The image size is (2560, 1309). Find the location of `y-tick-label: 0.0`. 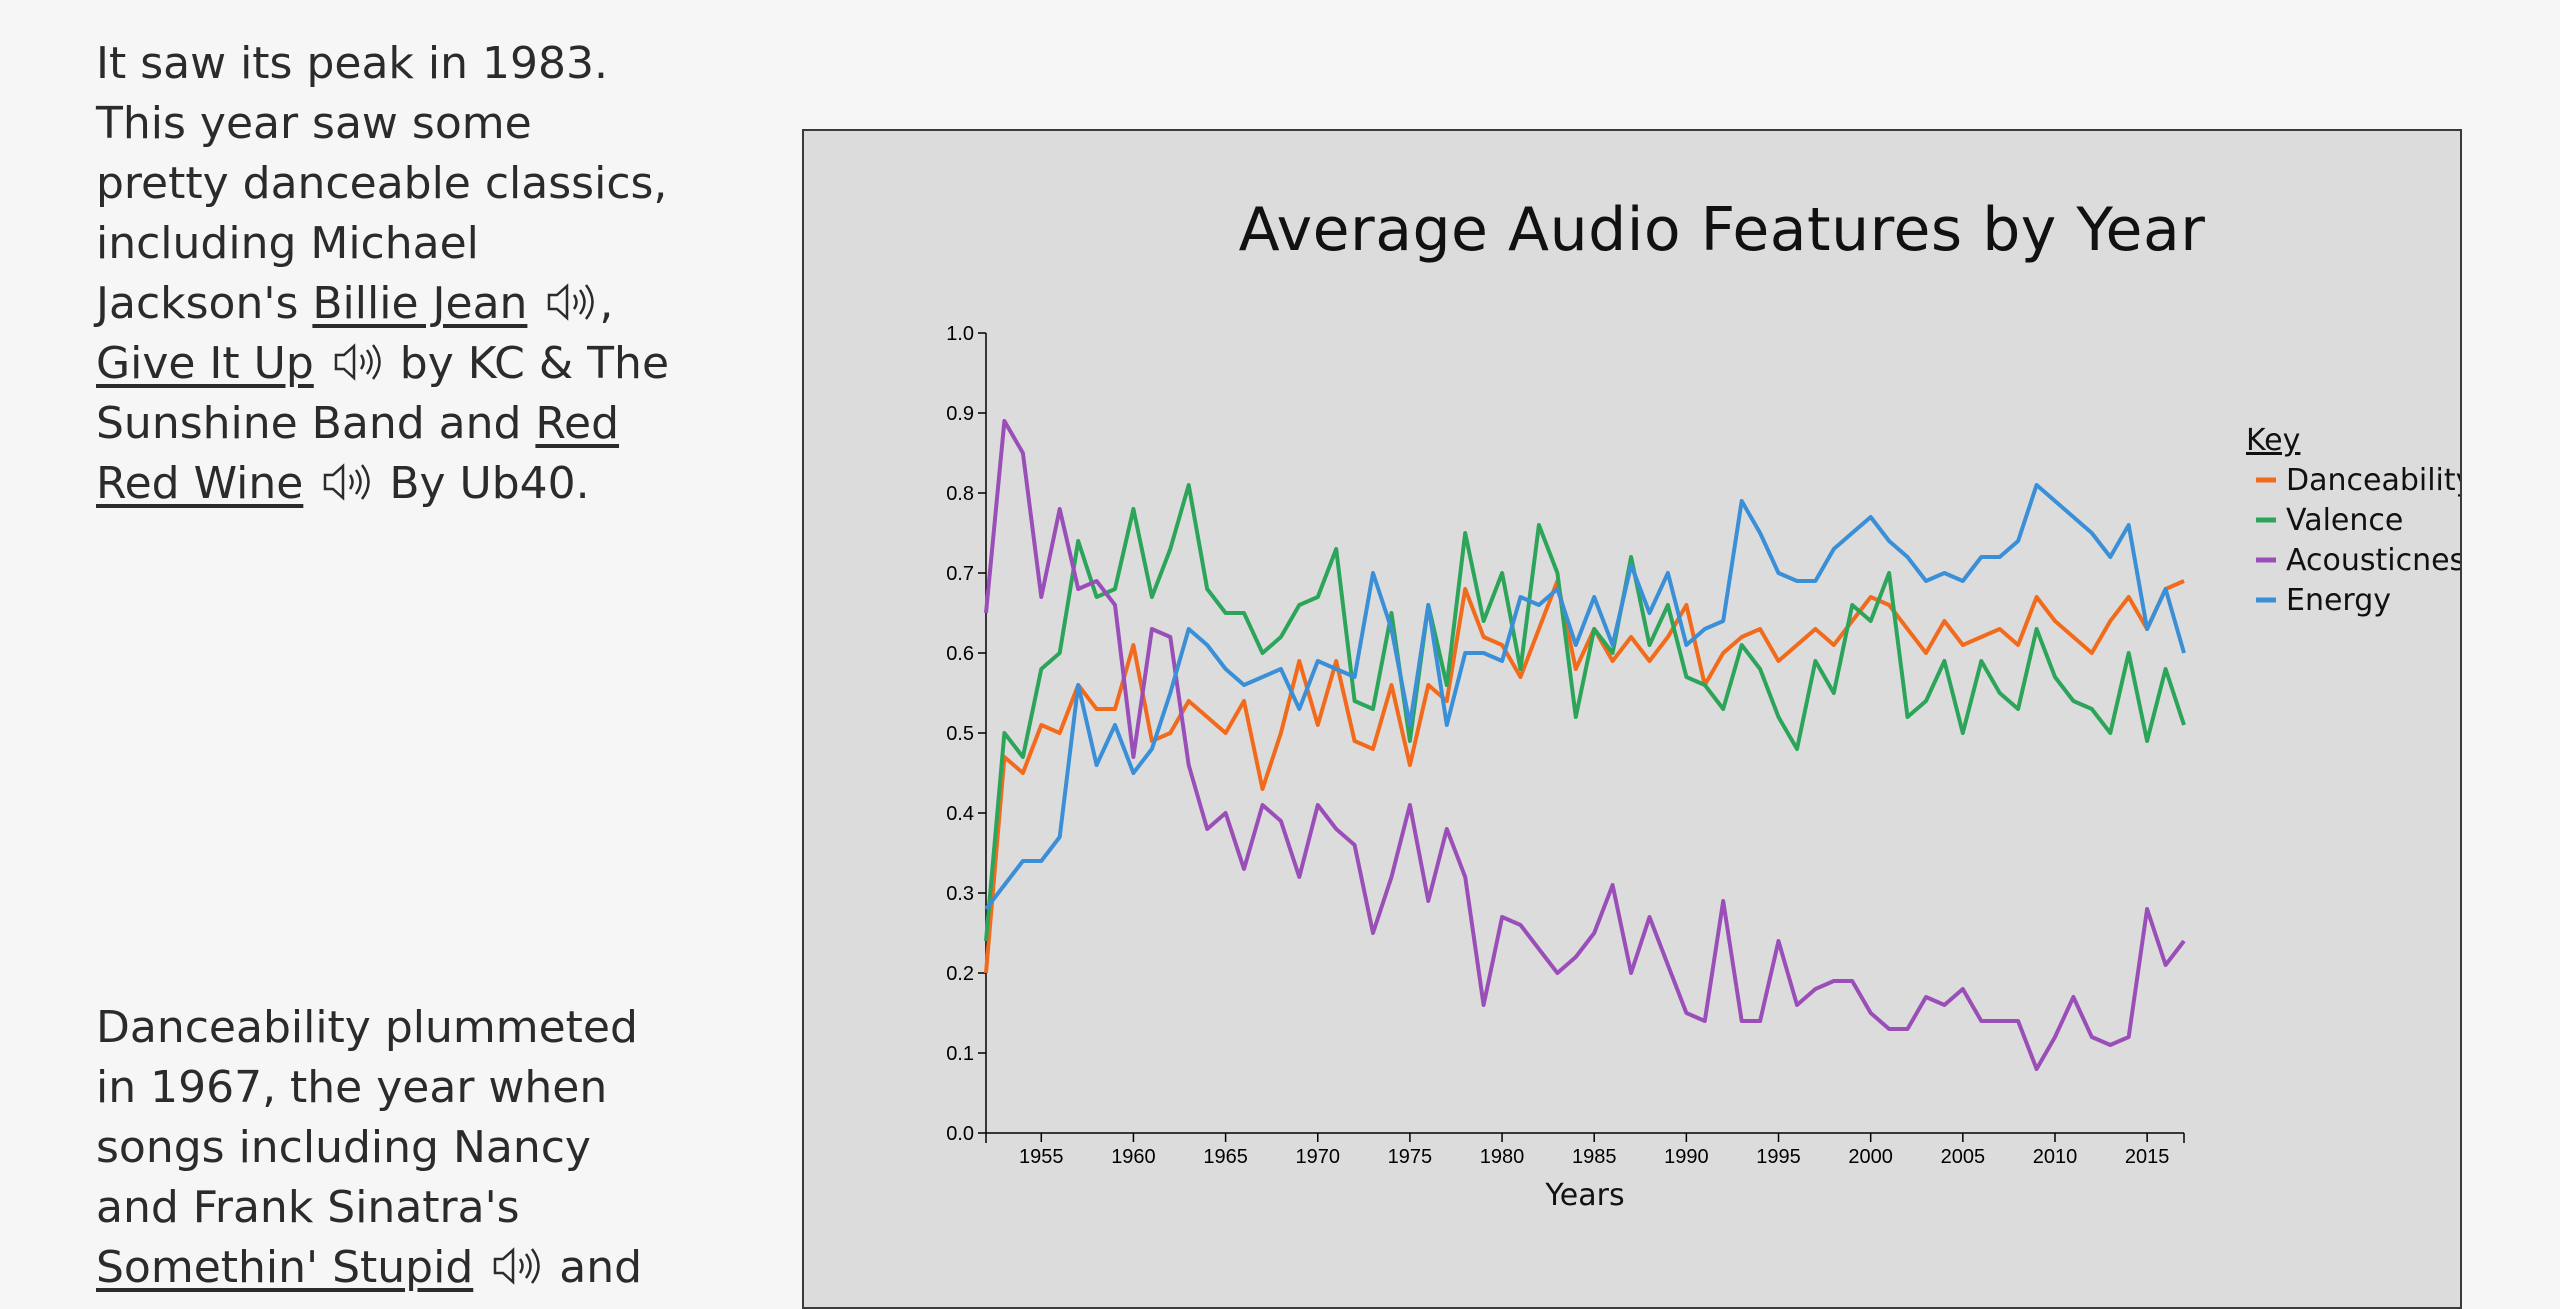

y-tick-label: 0.0 is located at coordinates (960, 1134).